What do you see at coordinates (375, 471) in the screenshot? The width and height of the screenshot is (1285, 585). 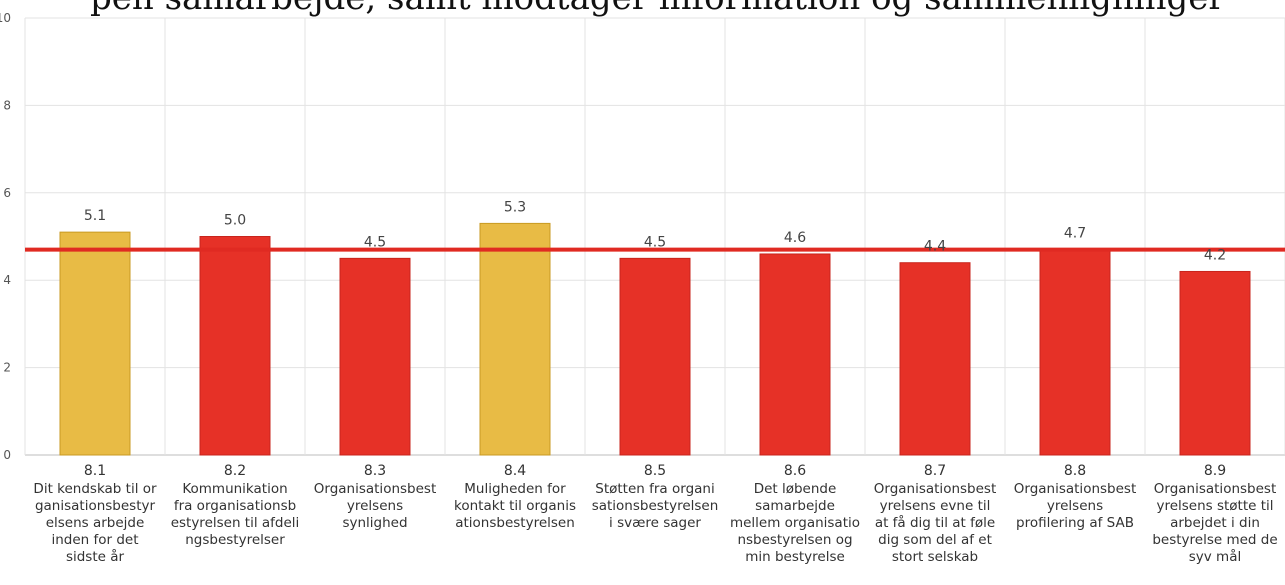 I see `category-code: 8.3` at bounding box center [375, 471].